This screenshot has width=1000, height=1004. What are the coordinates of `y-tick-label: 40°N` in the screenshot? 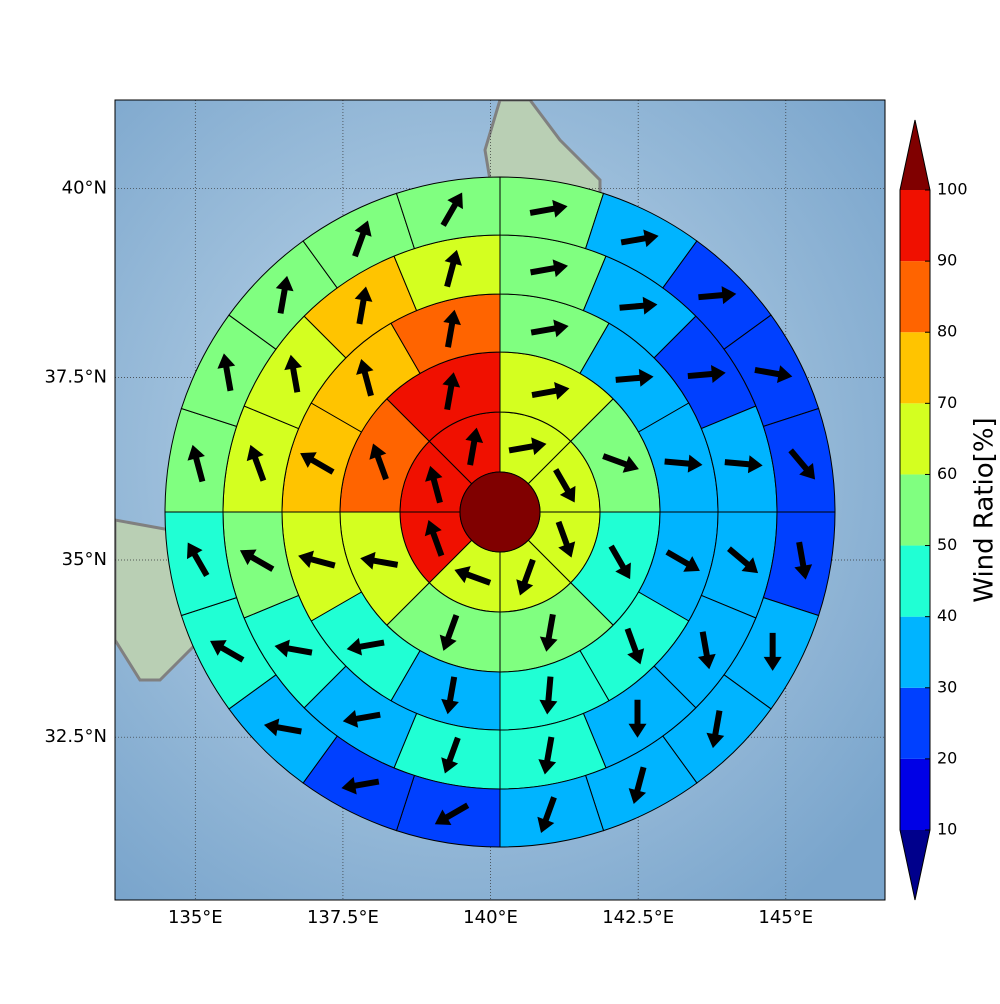 It's located at (84, 187).